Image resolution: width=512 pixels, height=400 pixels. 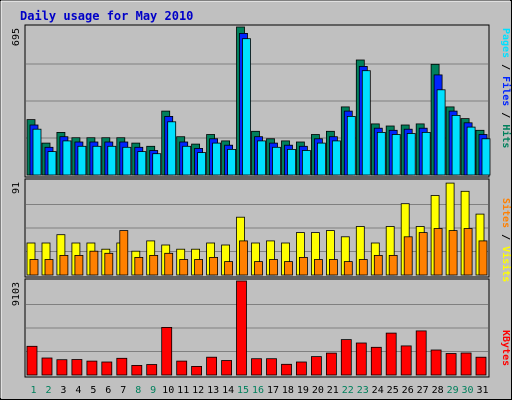 I want to click on x-tick-label-day-23: 23, so click(x=363, y=390).